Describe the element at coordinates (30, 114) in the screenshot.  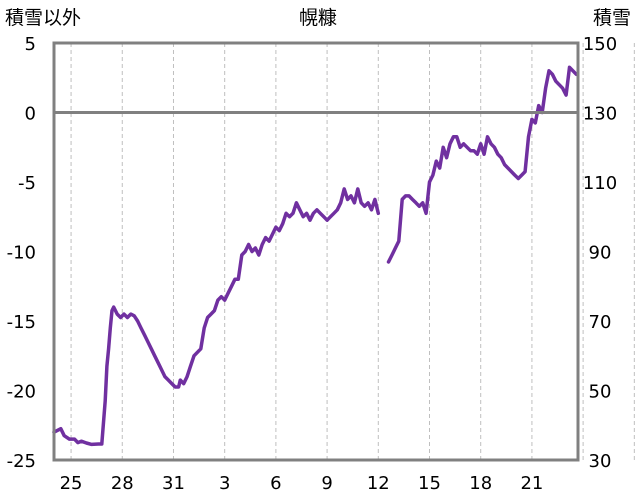
I see `left-tick-label: 0` at that location.